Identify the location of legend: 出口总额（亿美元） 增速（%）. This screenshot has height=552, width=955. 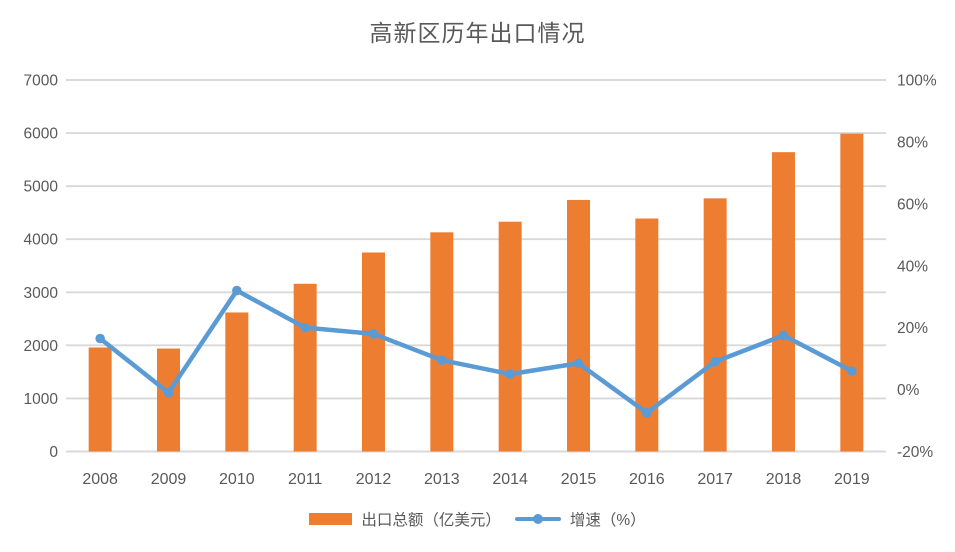
(477, 519).